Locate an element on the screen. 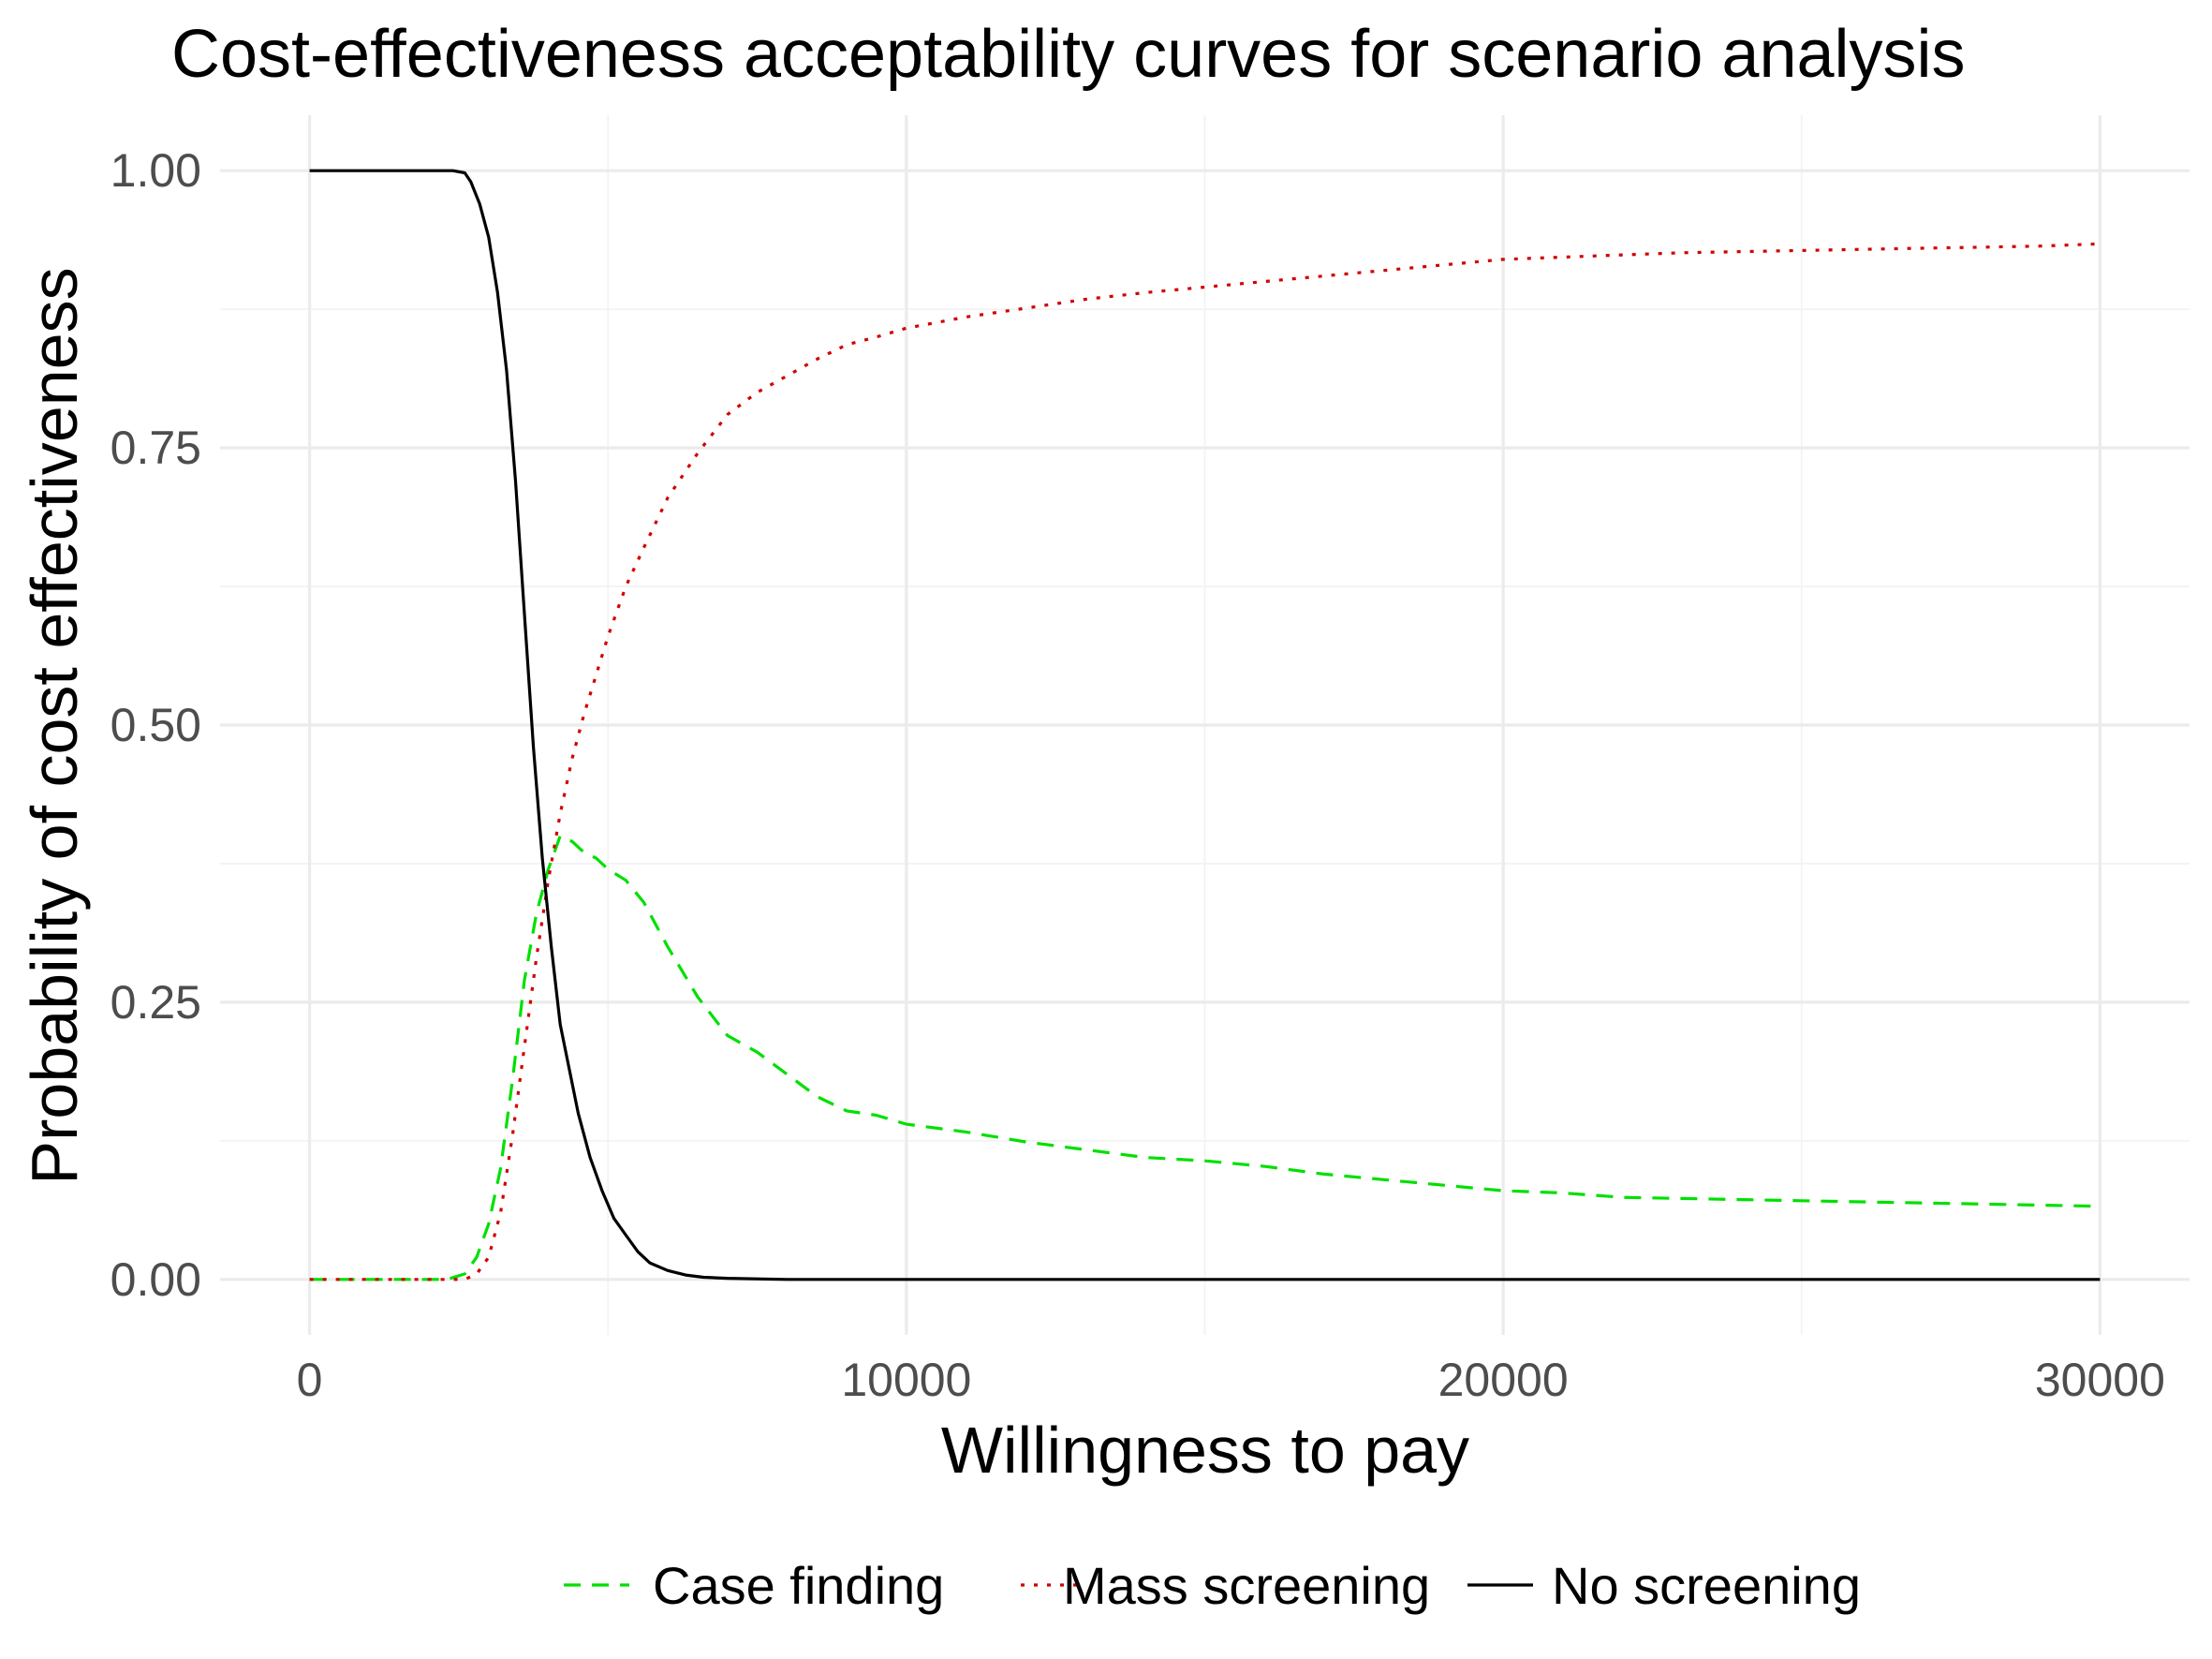 Image resolution: width=2212 pixels, height=1659 pixels. x-axis-ticks: 0 10000 20000 30000 is located at coordinates (1231, 1380).